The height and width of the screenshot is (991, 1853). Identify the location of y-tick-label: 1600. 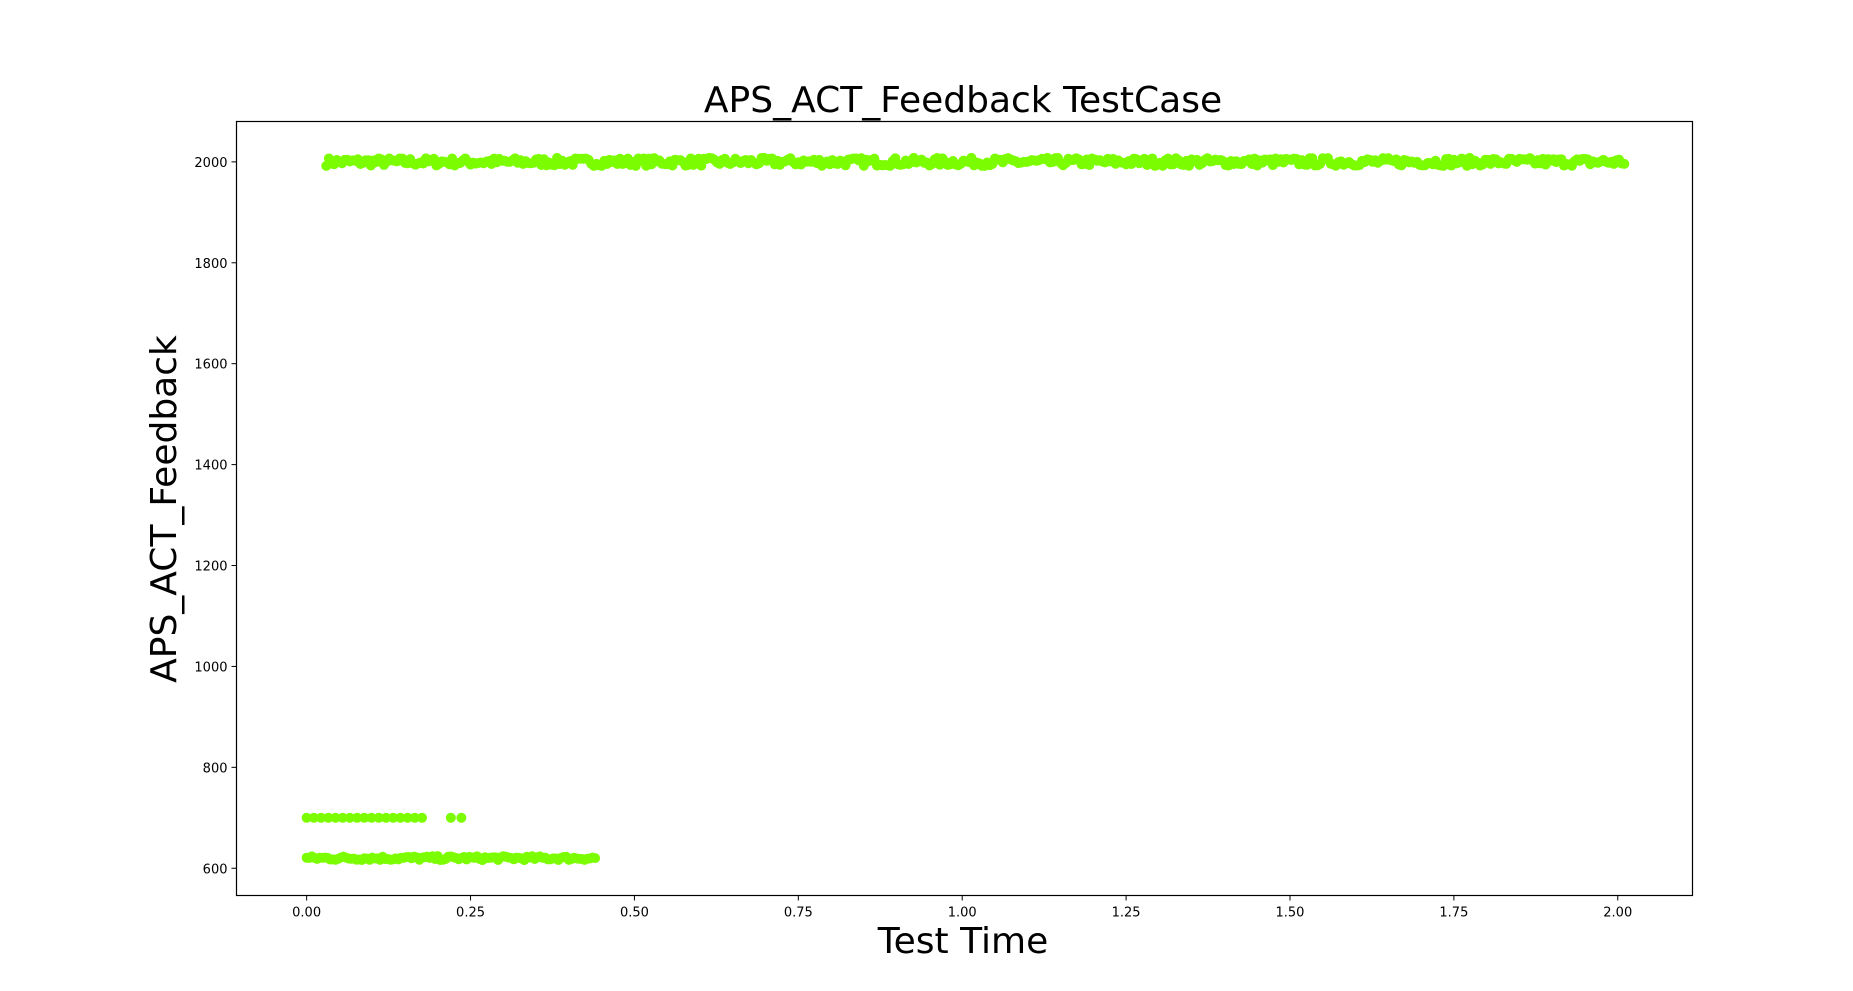
(210, 365).